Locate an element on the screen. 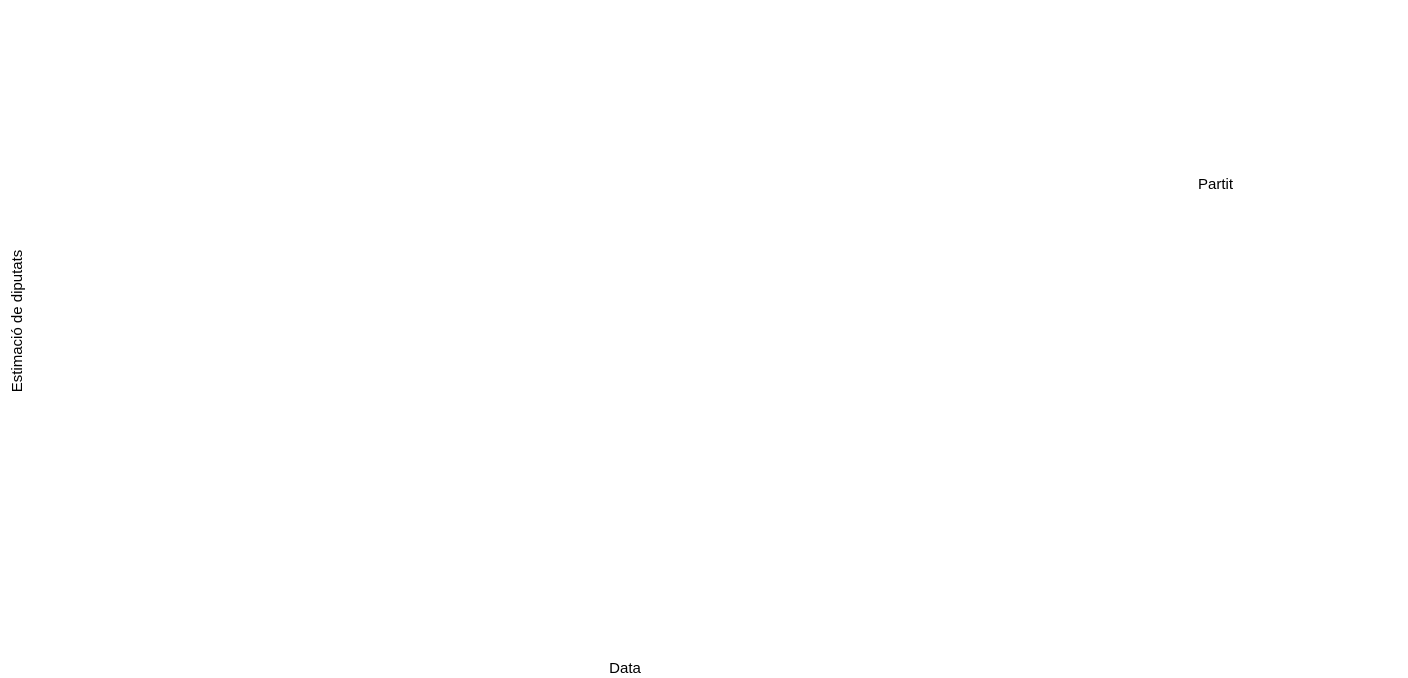 This screenshot has width=1408, height=678. legend-title: Partit is located at coordinates (1216, 184).